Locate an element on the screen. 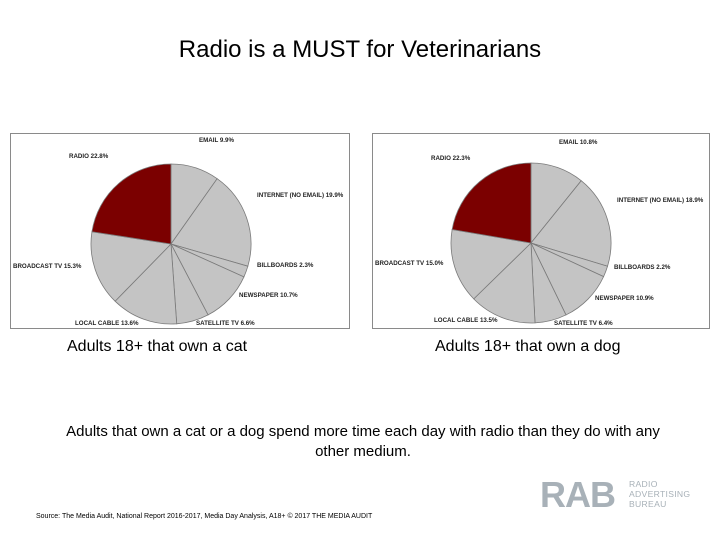 The image size is (720, 540). pie-slice-label: INTERNET (NO EMAIL) 19.9% is located at coordinates (300, 195).